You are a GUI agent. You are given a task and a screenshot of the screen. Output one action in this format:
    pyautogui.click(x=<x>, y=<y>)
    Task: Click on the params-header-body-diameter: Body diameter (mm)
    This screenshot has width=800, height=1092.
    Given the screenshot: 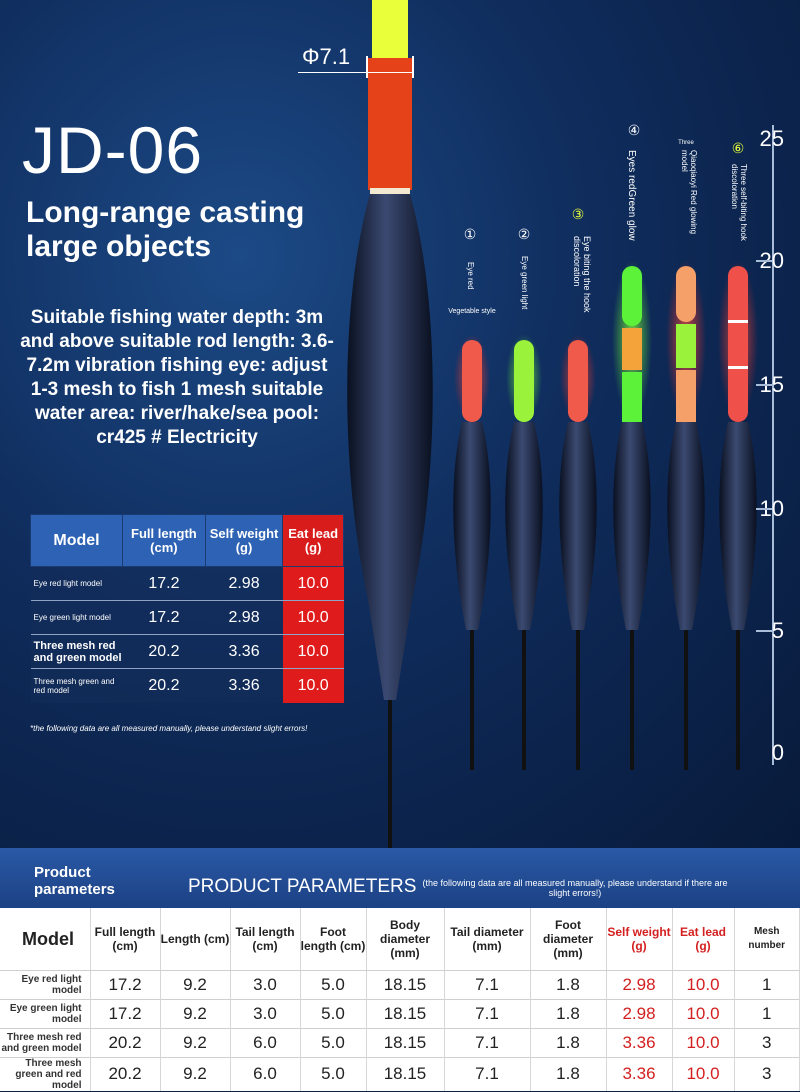 What is the action you would take?
    pyautogui.click(x=405, y=939)
    